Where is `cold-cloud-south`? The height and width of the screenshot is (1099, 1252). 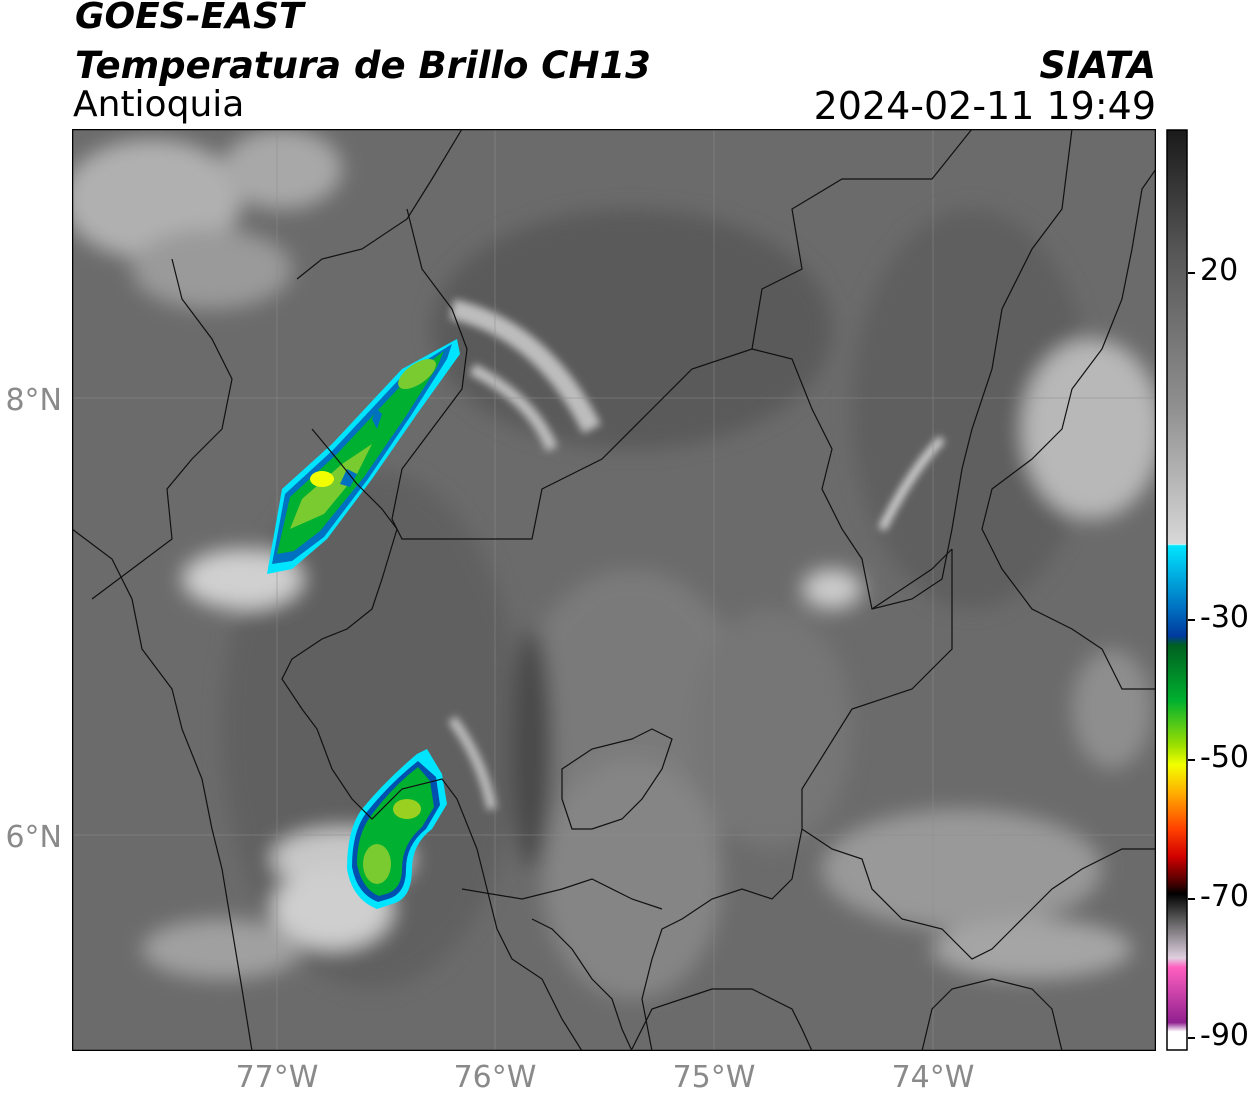 cold-cloud-south is located at coordinates (397, 829).